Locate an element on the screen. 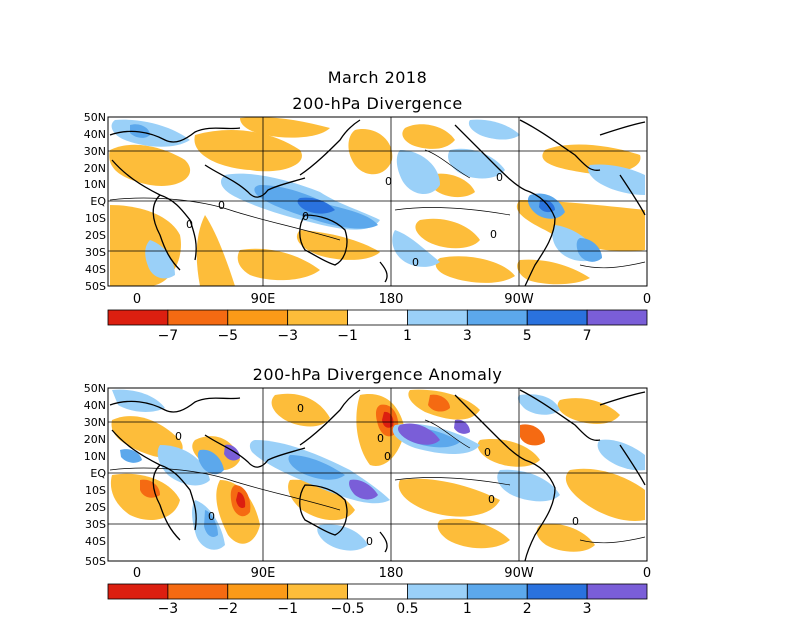 This screenshot has height=618, width=800. colorbar-divergence: −7 −5 −3 −1 1 3 5 7 is located at coordinates (377, 326).